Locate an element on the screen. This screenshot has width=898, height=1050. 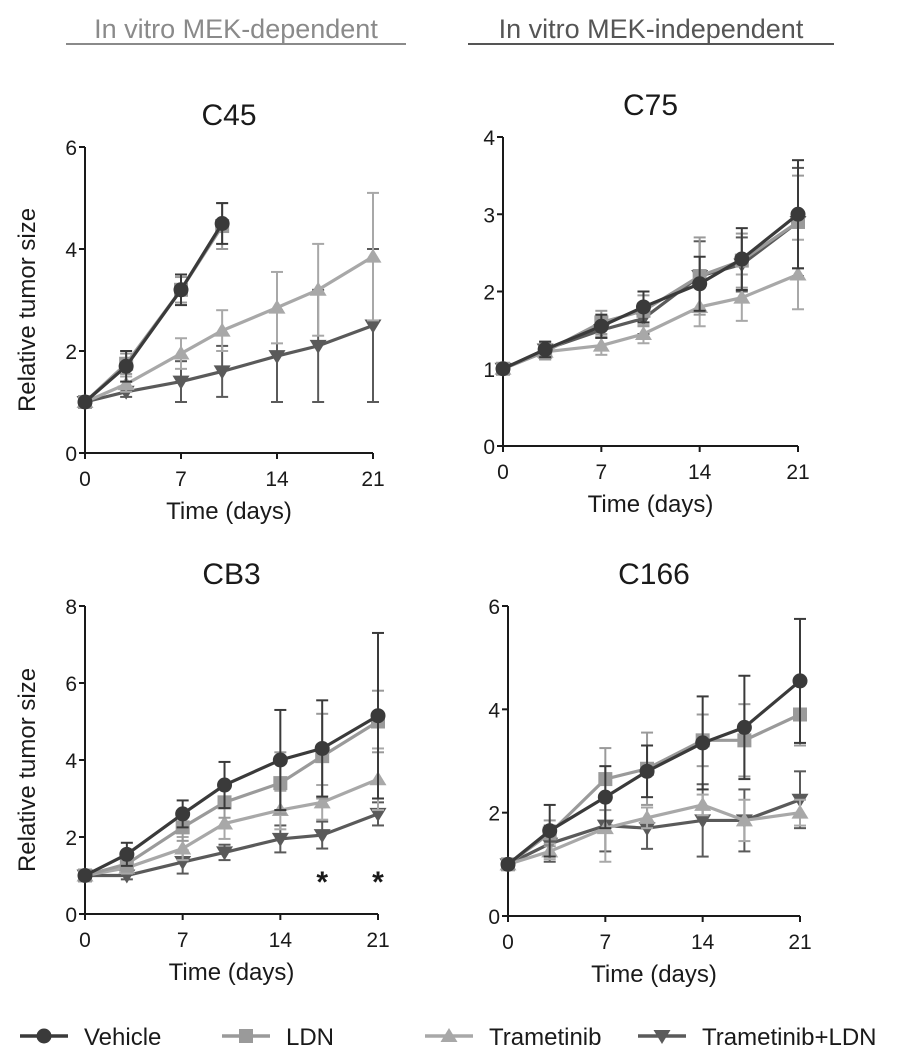
chart-title: CB3 is located at coordinates (231, 574).